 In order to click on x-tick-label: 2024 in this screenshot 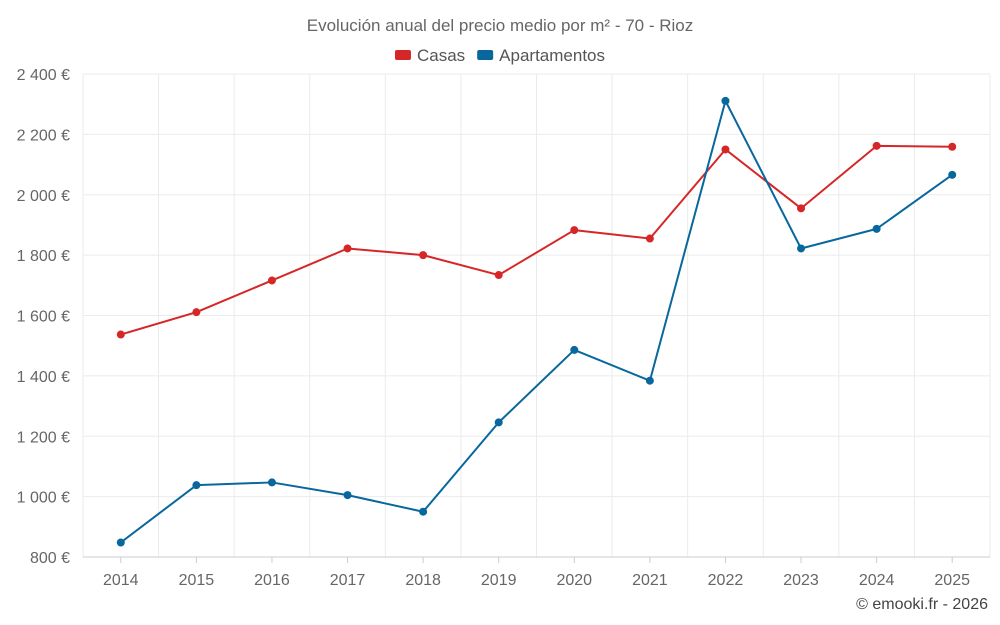, I will do `click(877, 580)`.